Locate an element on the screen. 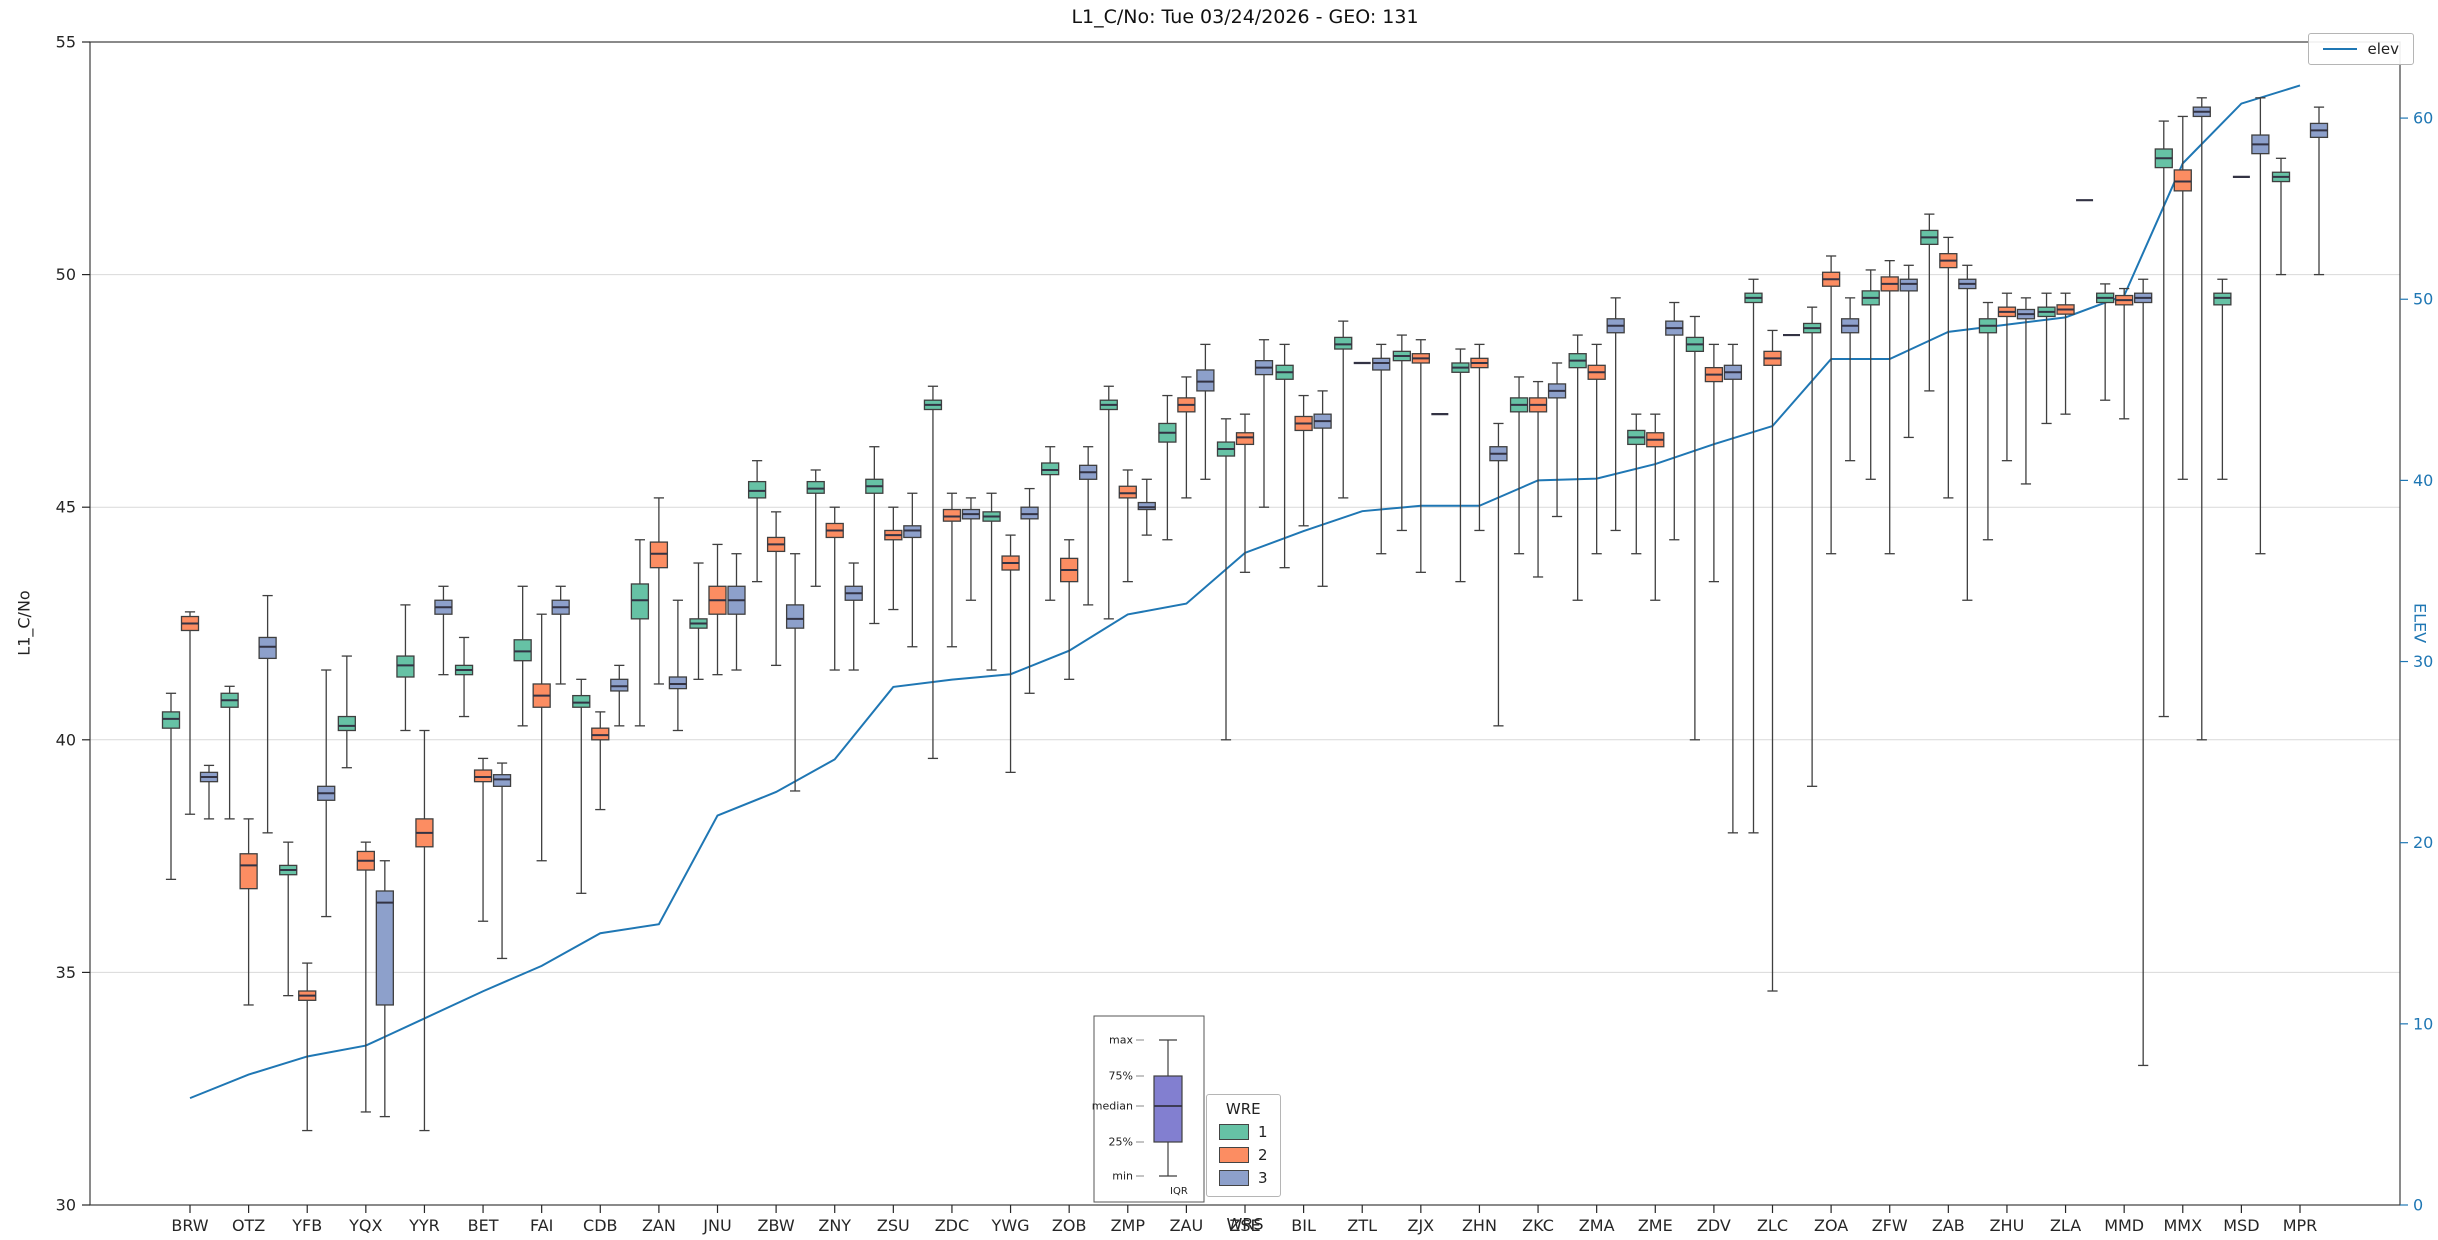  box-ZSE-wre3 is located at coordinates (1264, 423).